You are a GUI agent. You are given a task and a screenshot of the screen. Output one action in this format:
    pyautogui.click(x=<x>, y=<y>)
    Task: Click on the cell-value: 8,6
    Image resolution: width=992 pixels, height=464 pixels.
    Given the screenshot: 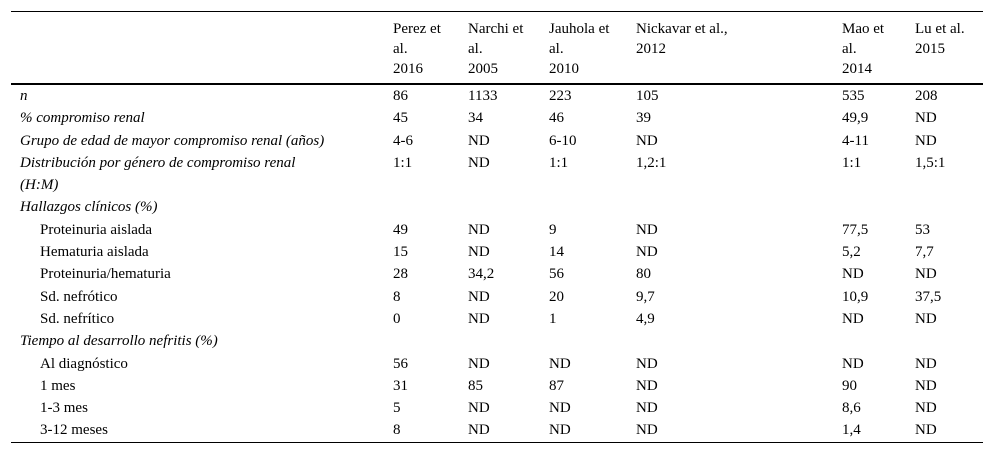 What is the action you would take?
    pyautogui.click(x=851, y=408)
    